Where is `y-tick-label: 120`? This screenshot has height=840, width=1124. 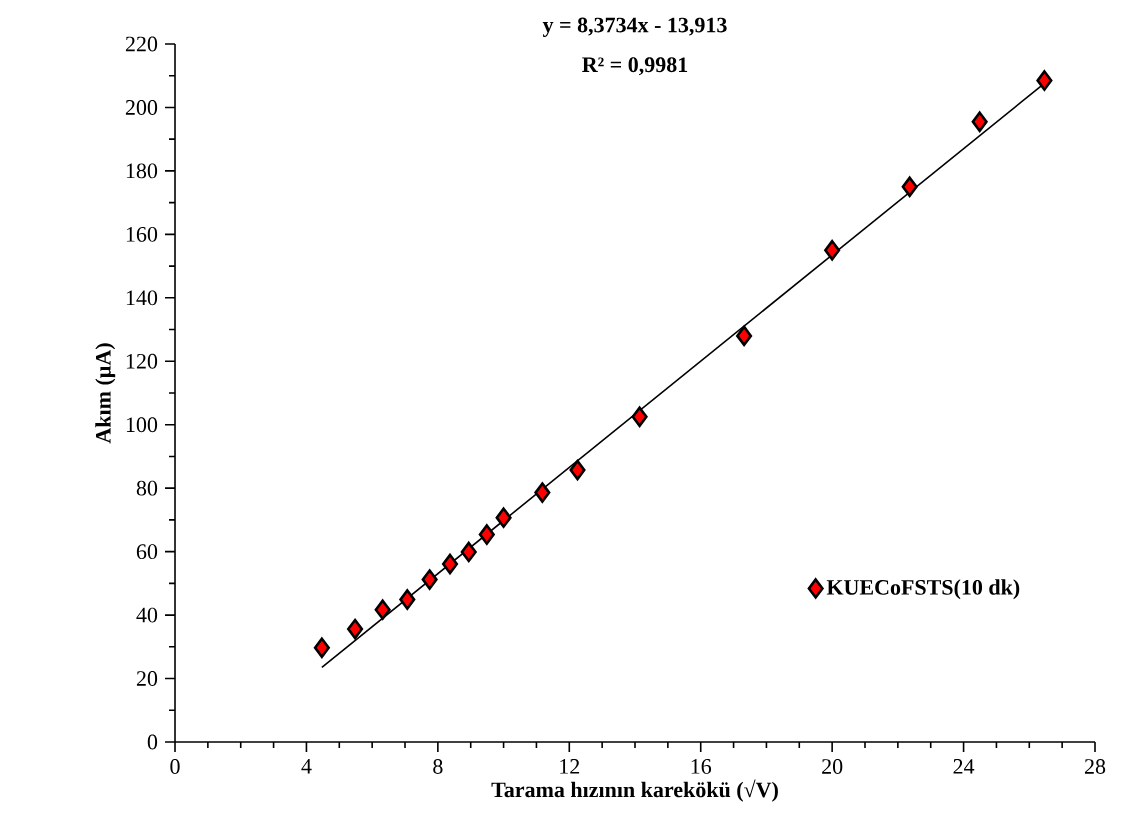 y-tick-label: 120 is located at coordinates (142, 361).